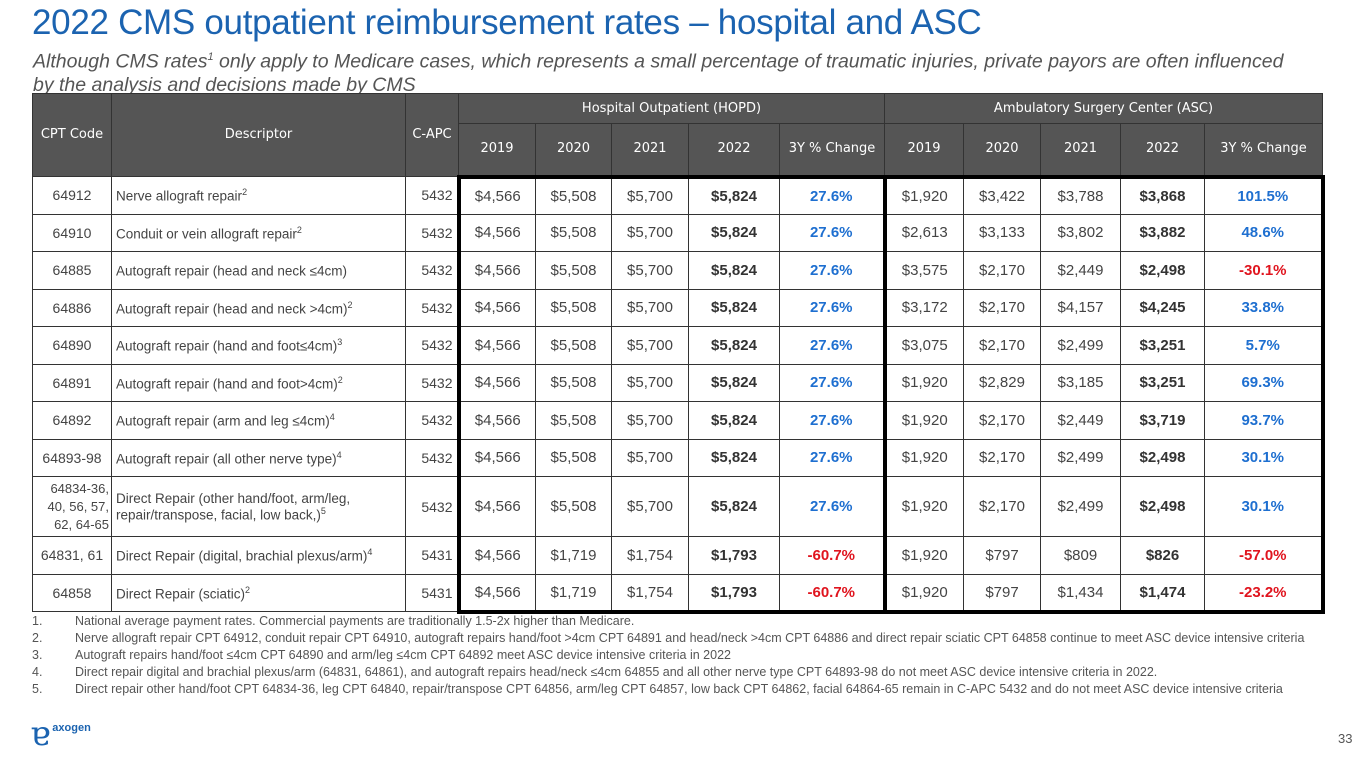  I want to click on asc-3y-change: 33.8%, so click(1264, 307).